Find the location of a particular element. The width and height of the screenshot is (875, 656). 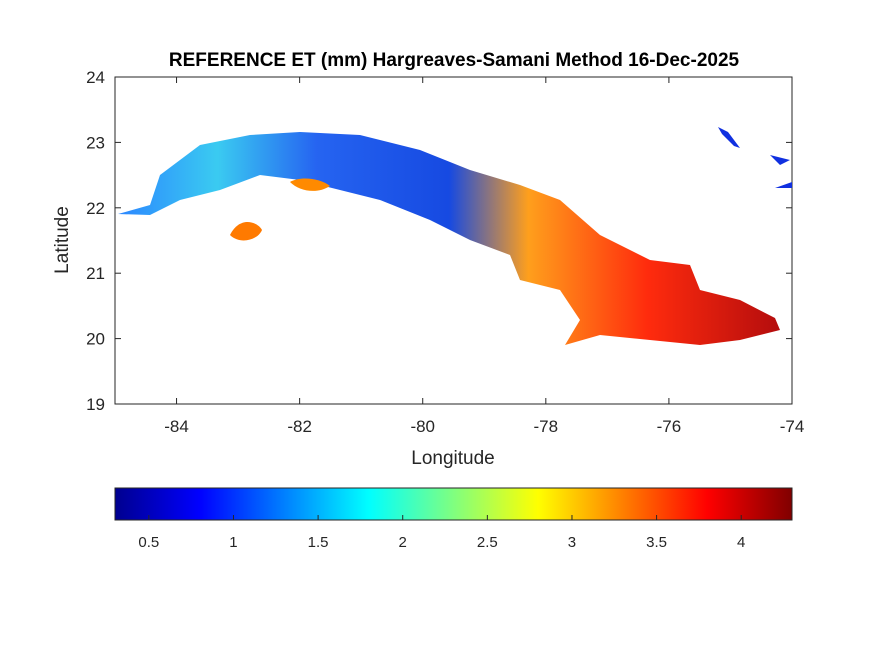

y-axis-label: Latitude is located at coordinates (62, 240).